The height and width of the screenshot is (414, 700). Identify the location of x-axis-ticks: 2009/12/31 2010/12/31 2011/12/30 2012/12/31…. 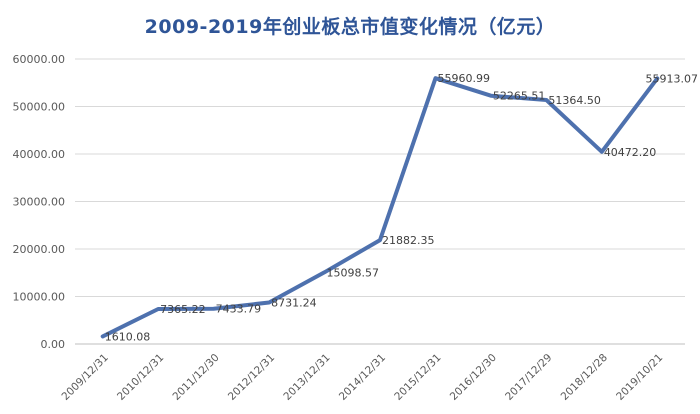
(363, 377).